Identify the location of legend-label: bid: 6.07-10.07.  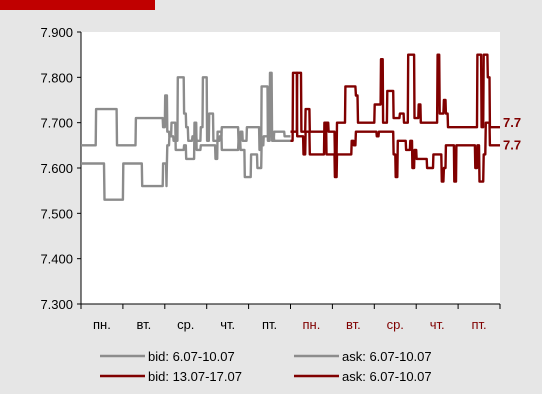
(191, 356).